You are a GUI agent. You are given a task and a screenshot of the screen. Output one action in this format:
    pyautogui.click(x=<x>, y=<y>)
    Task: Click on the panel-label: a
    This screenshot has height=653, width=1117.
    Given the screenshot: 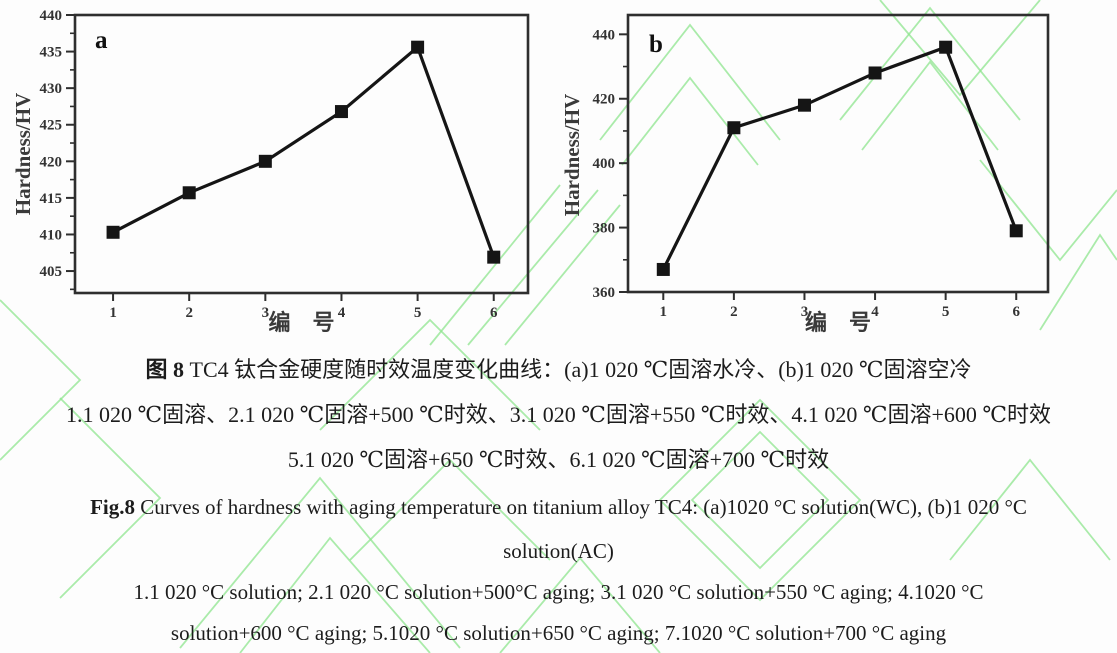 What is the action you would take?
    pyautogui.click(x=101, y=40)
    